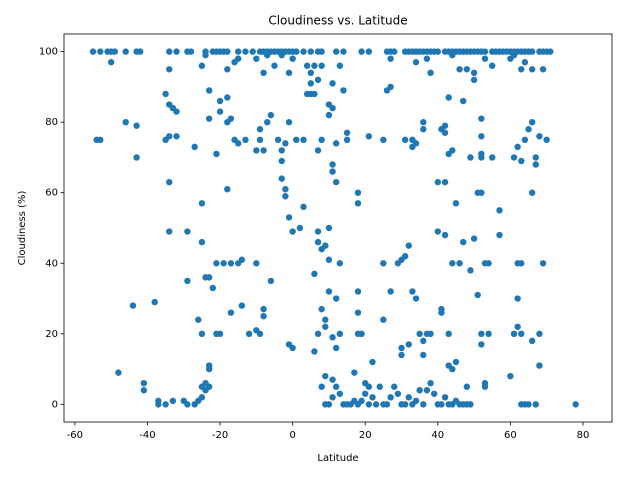 Image resolution: width=640 pixels, height=480 pixels. I want to click on y-tick-label: 40, so click(51, 263).